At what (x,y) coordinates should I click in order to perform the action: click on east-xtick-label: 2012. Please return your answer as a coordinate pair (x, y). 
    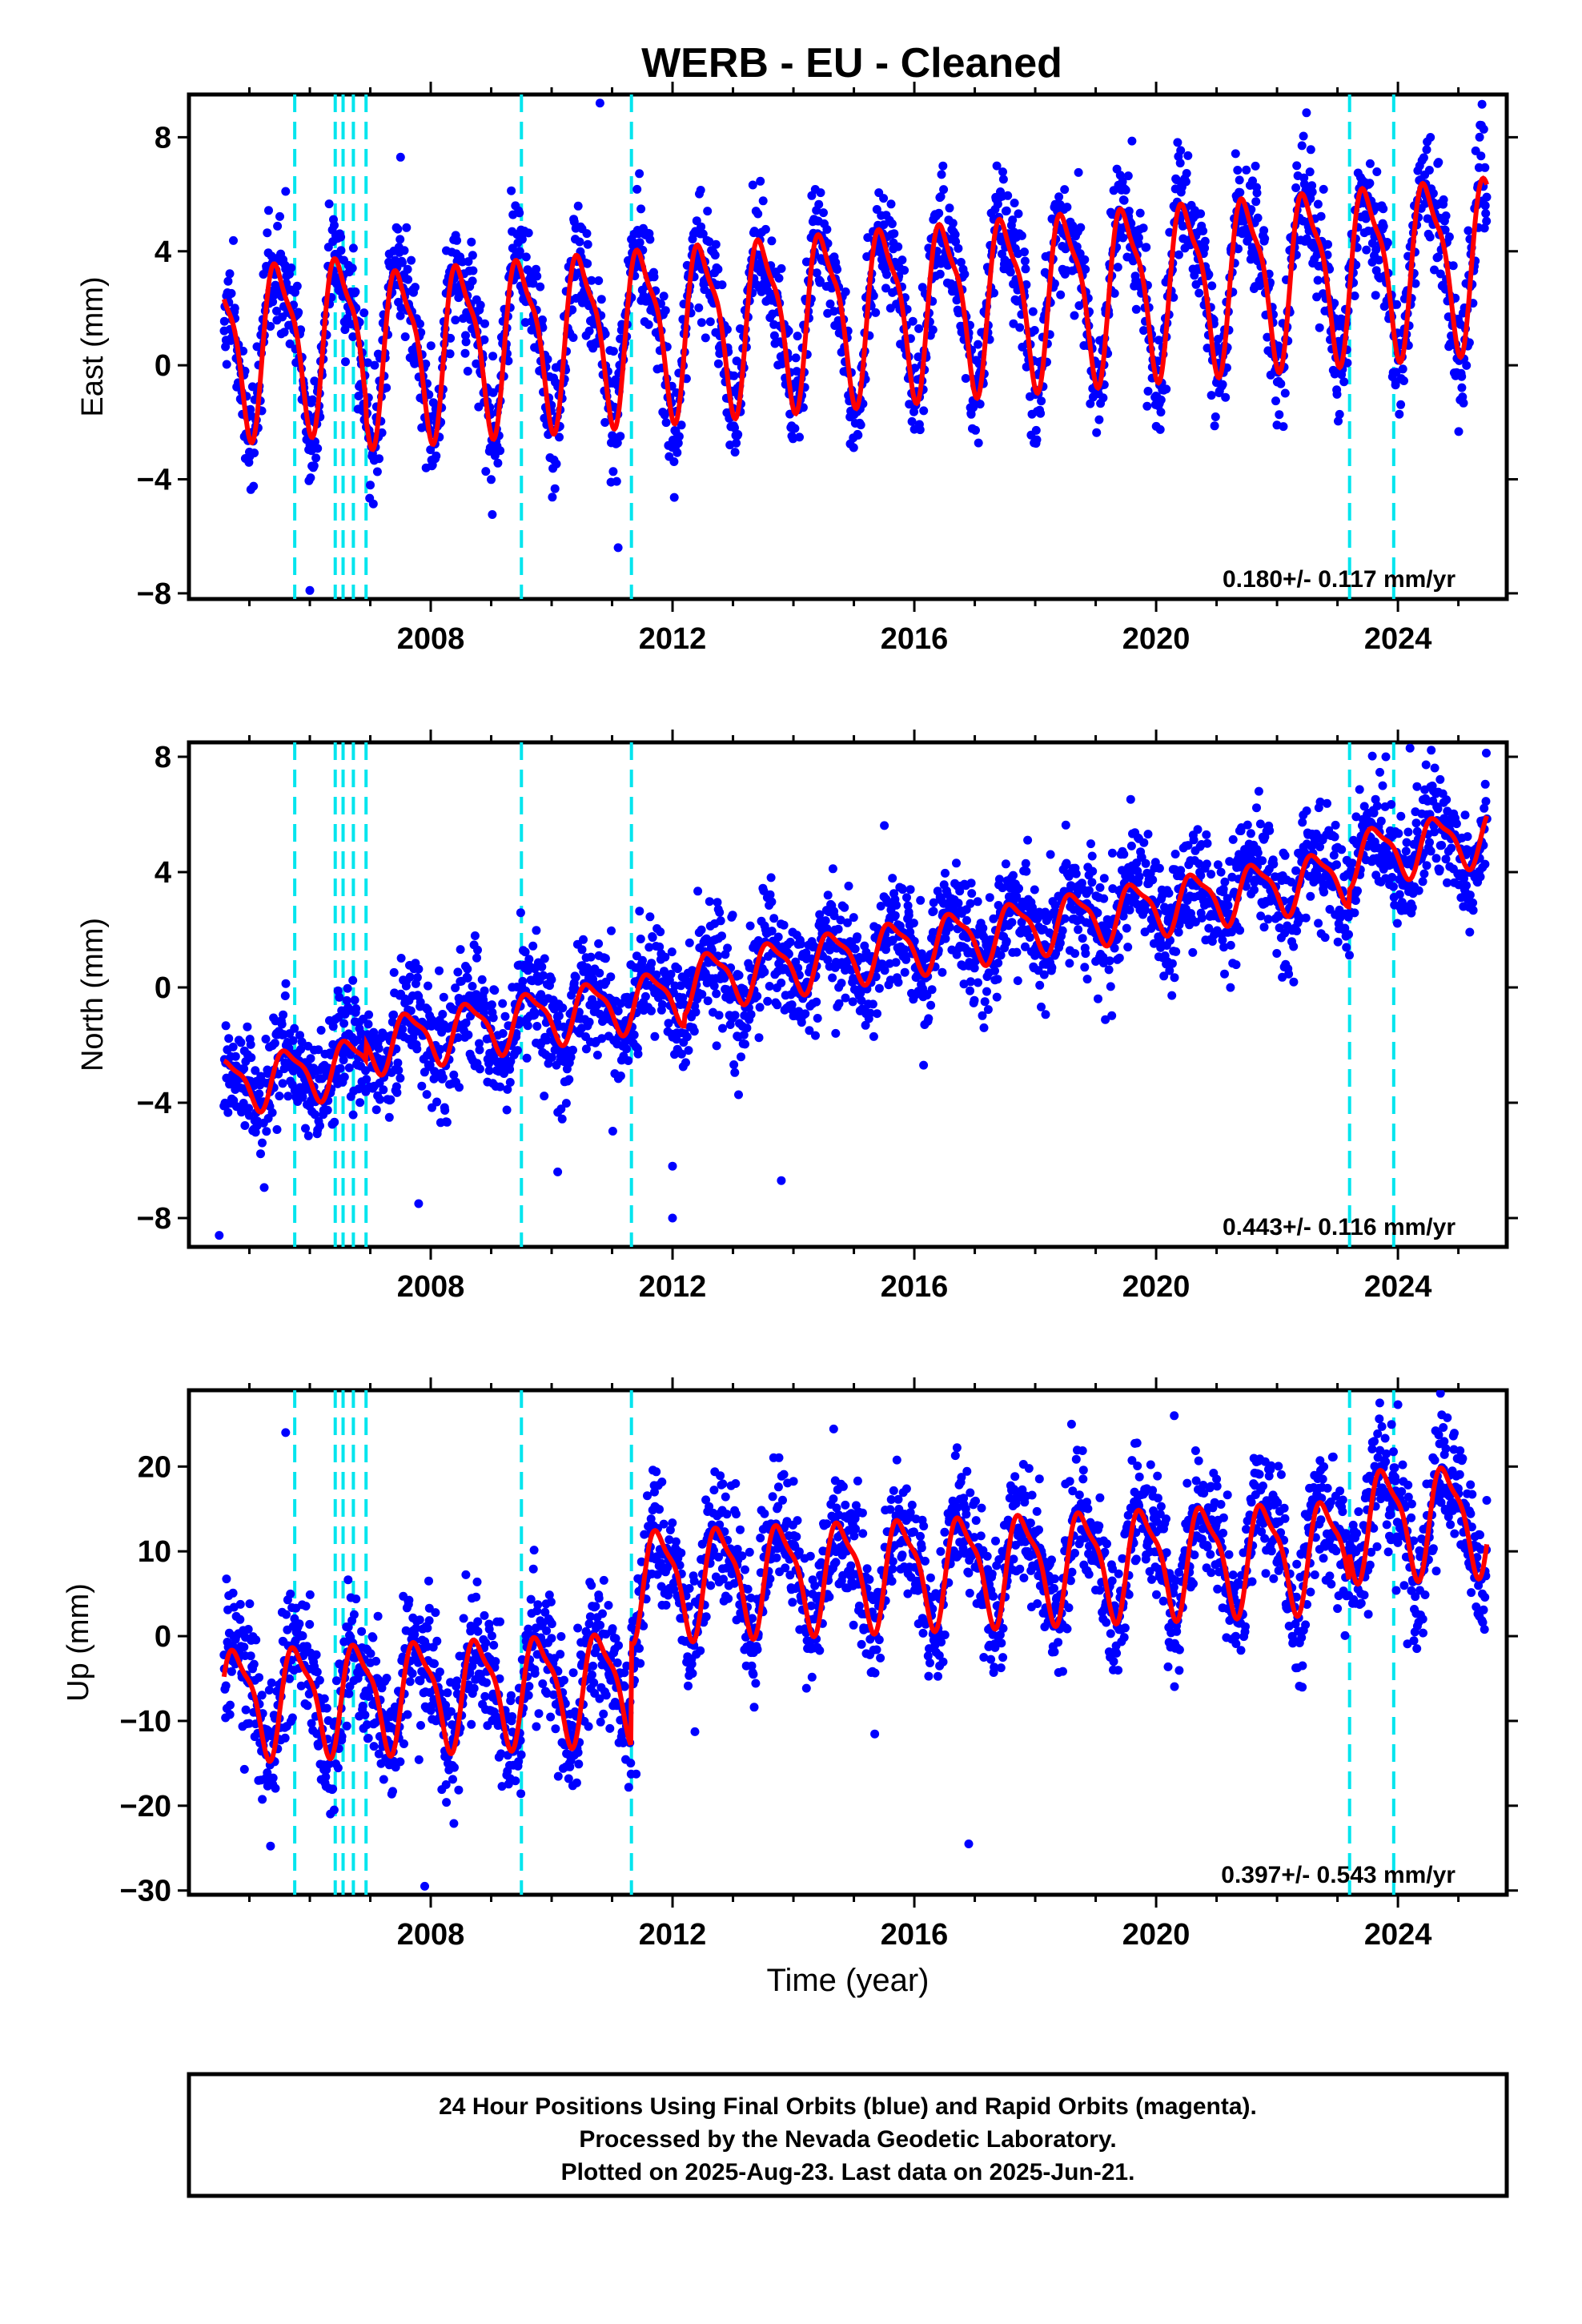
    Looking at the image, I should click on (673, 639).